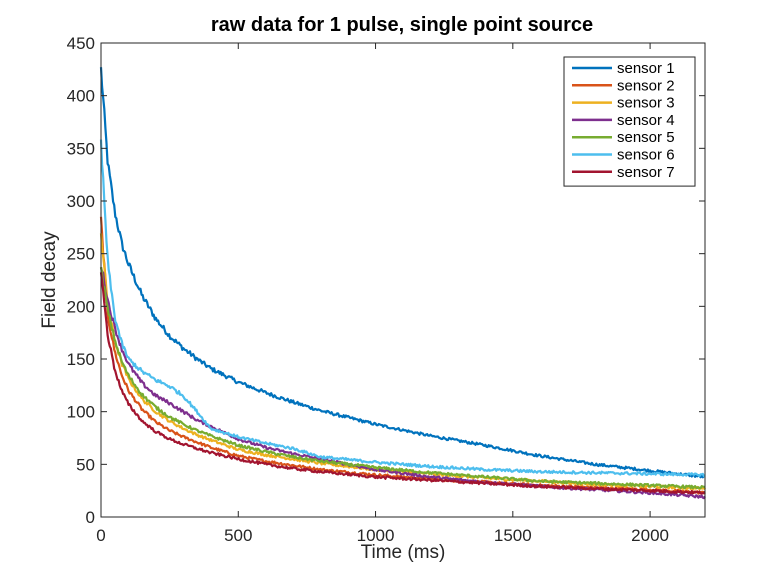  Describe the element at coordinates (81, 254) in the screenshot. I see `y-tick-label: 250` at that location.